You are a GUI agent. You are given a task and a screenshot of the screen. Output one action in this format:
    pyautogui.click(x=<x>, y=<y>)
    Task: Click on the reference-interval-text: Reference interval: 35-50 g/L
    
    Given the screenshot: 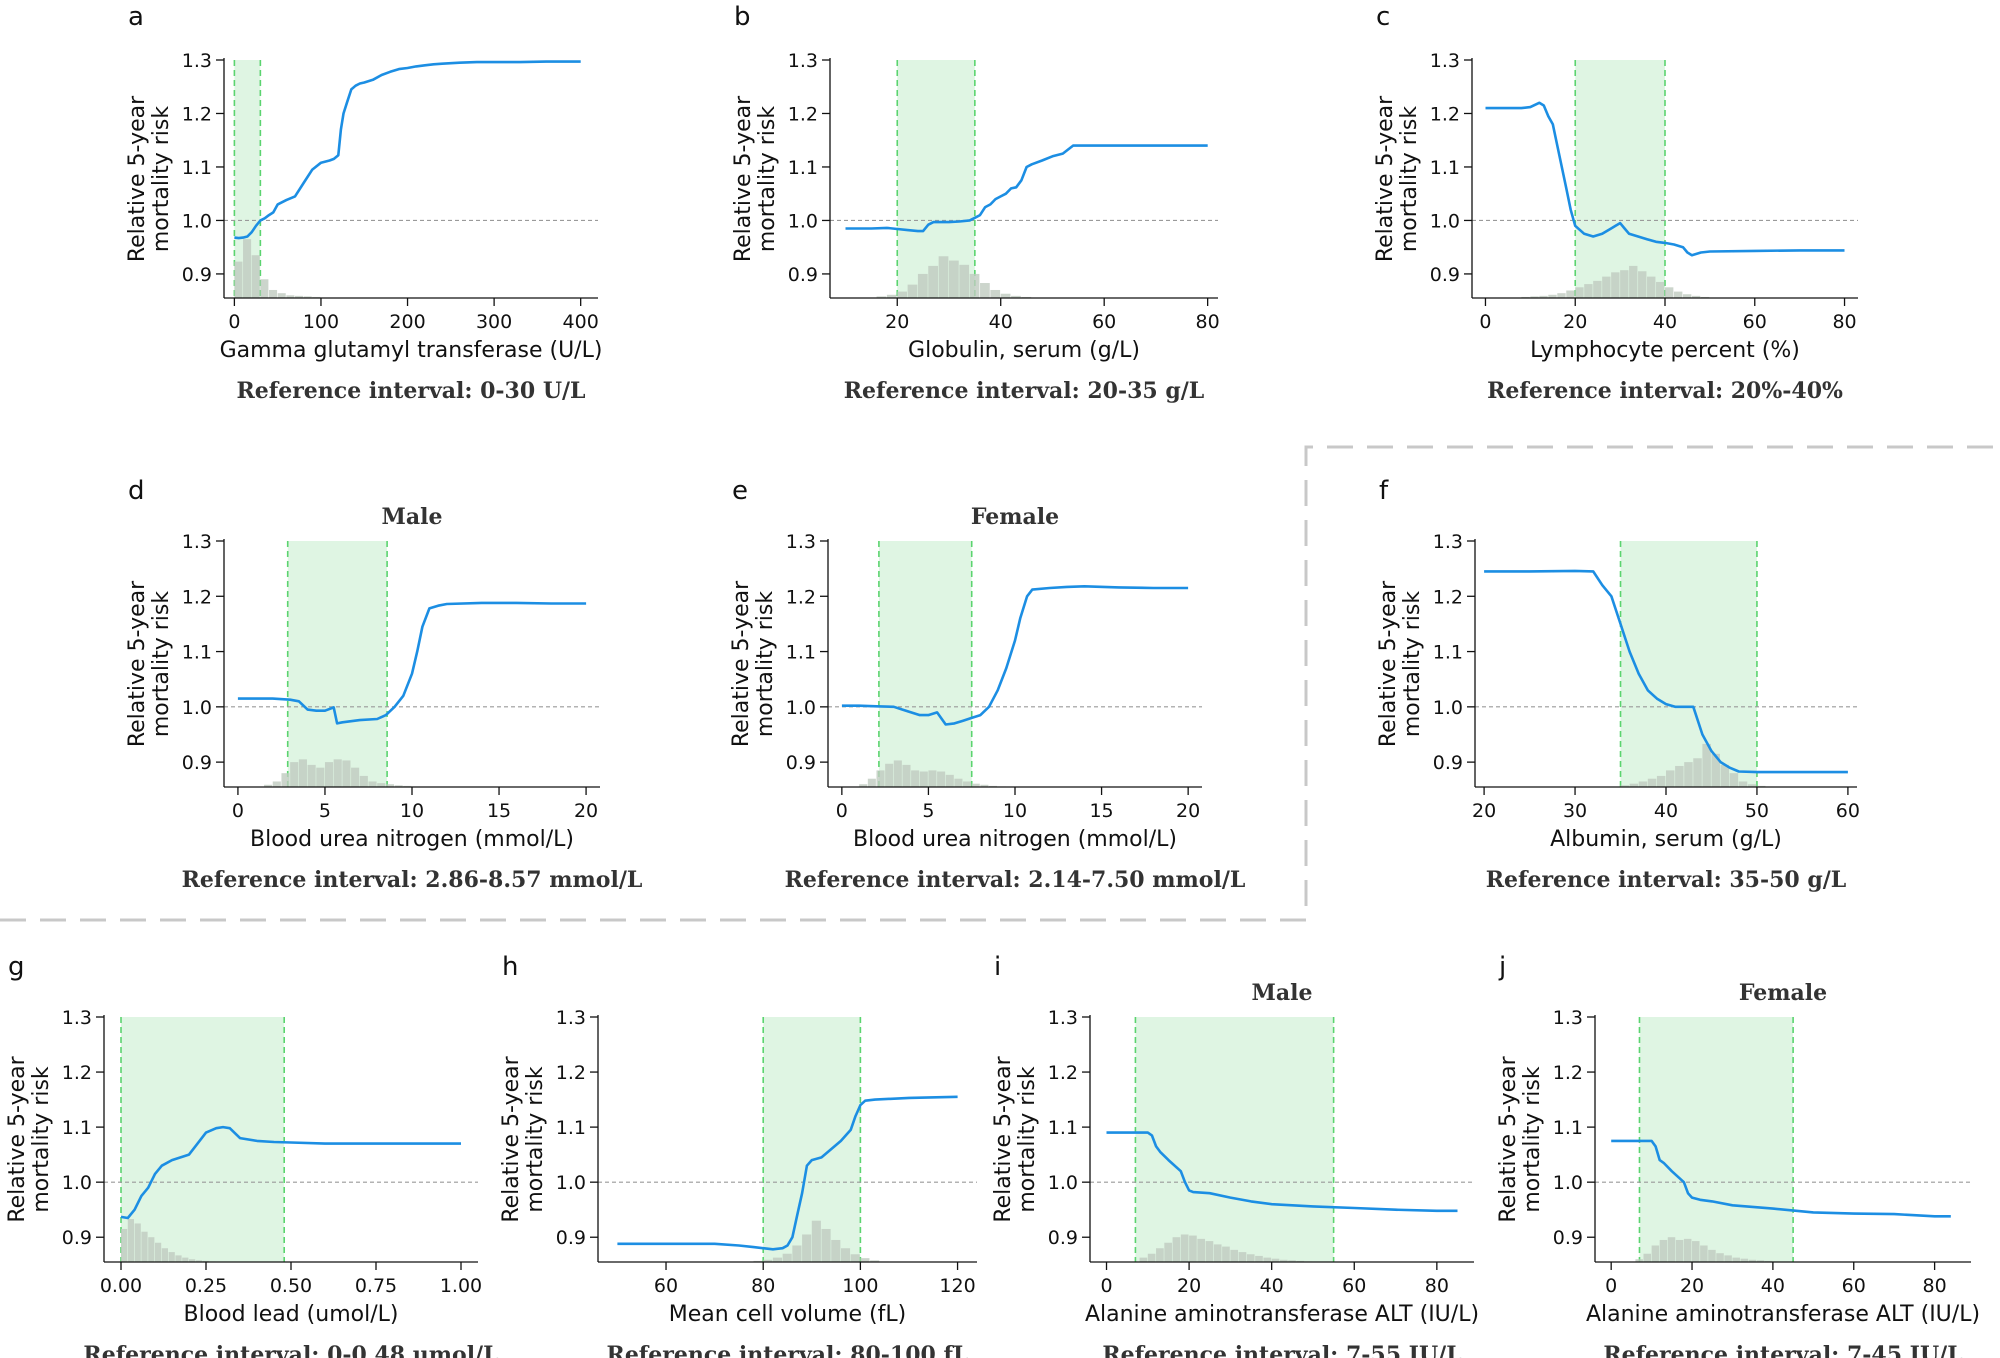 What is the action you would take?
    pyautogui.click(x=1666, y=880)
    